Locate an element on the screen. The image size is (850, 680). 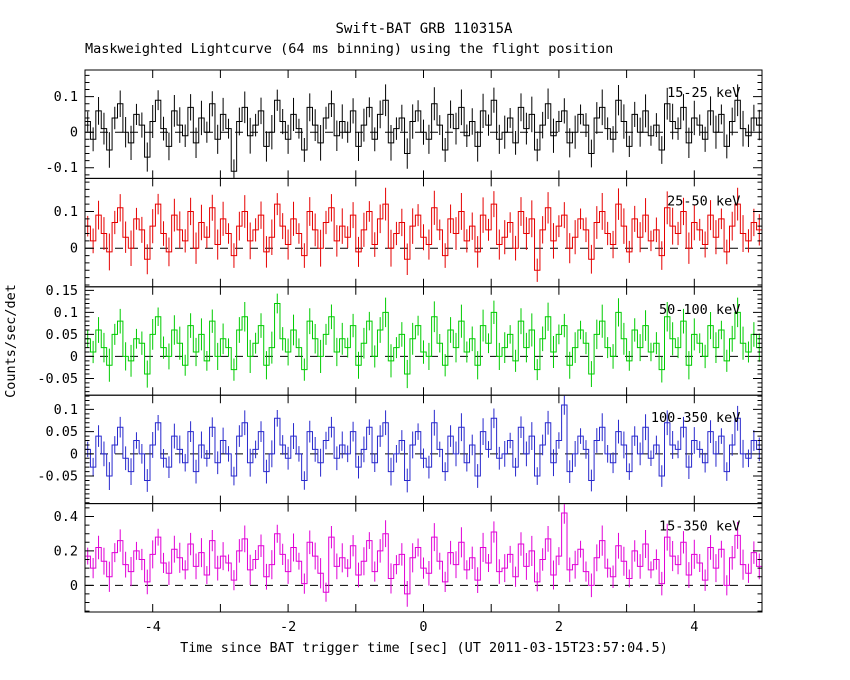
y-axis-label: Counts/sec/det is located at coordinates (11, 341).